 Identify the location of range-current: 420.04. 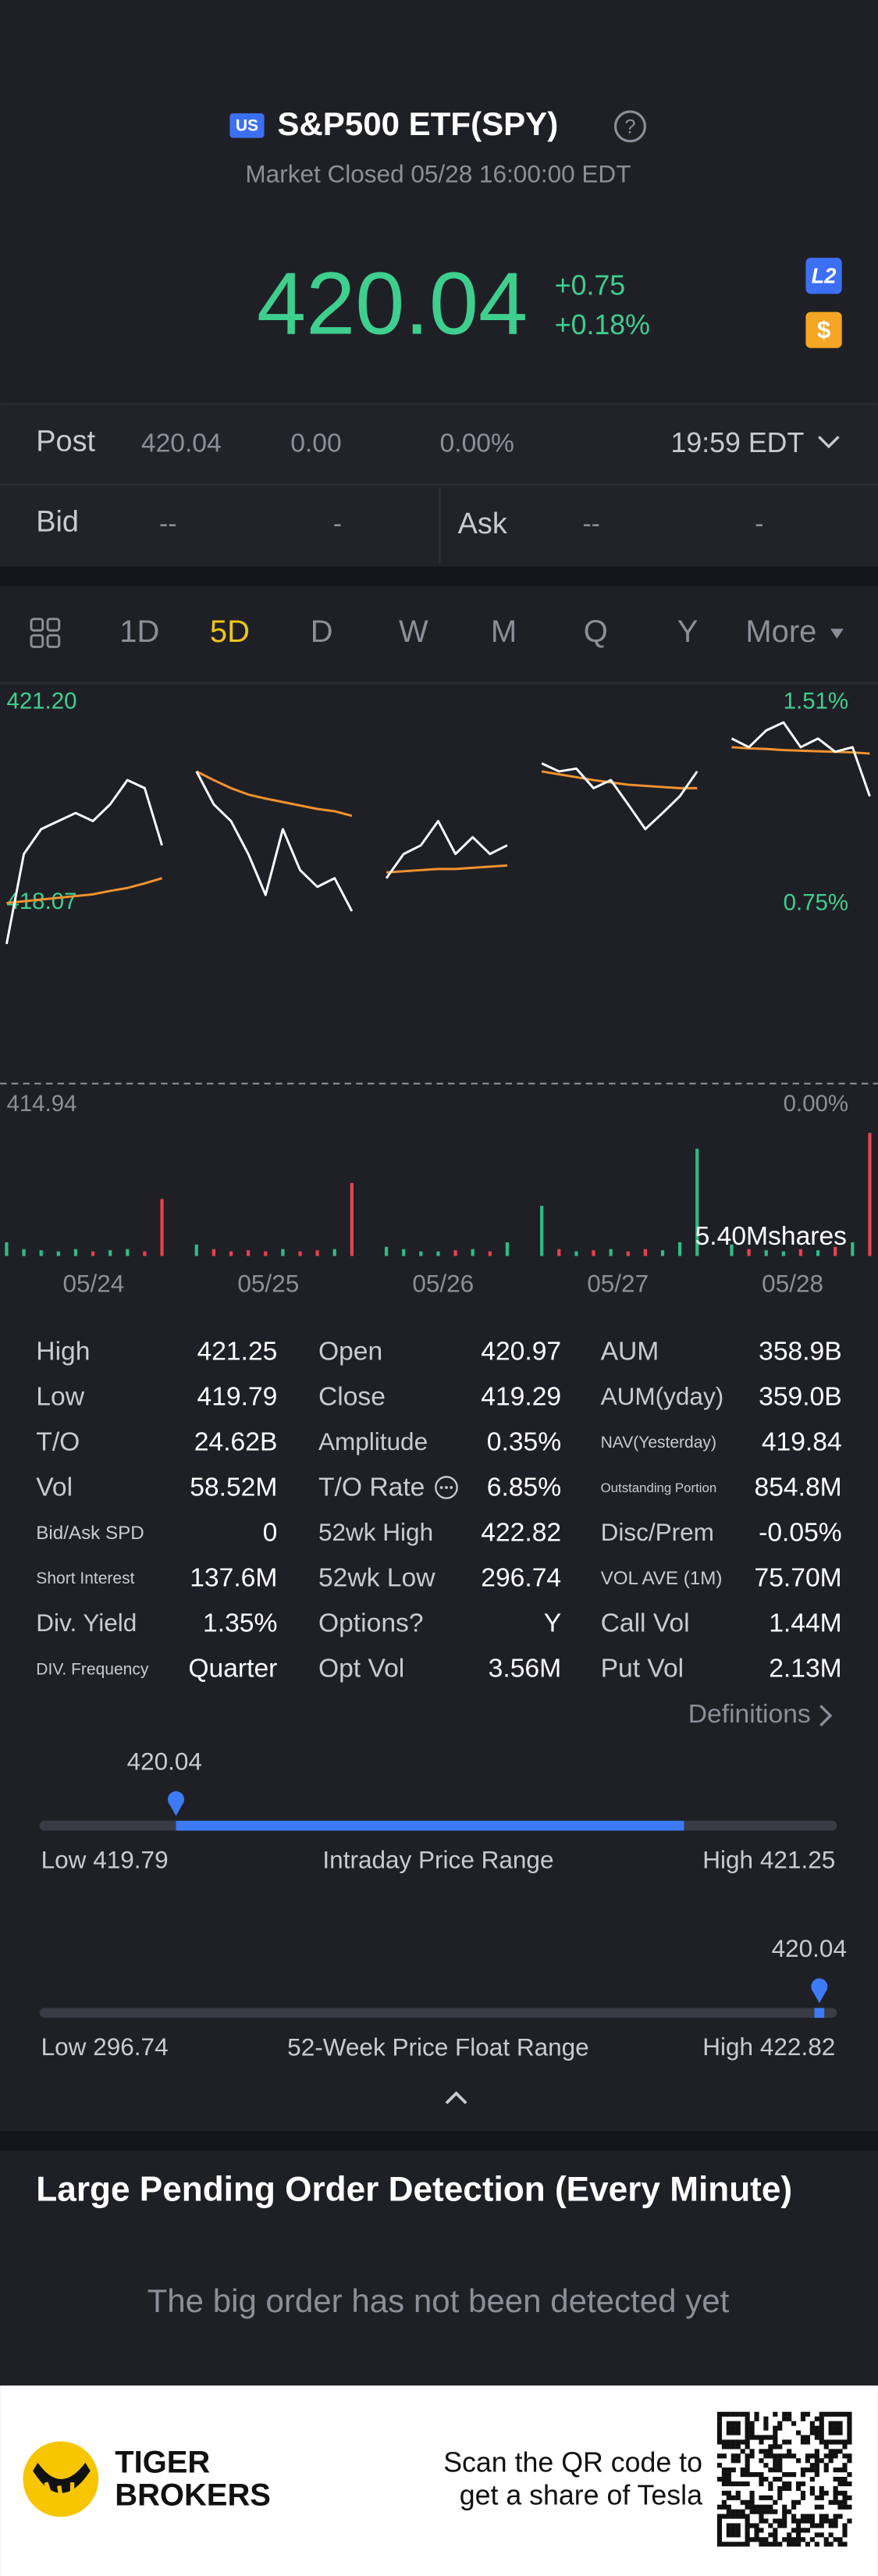
(164, 1762).